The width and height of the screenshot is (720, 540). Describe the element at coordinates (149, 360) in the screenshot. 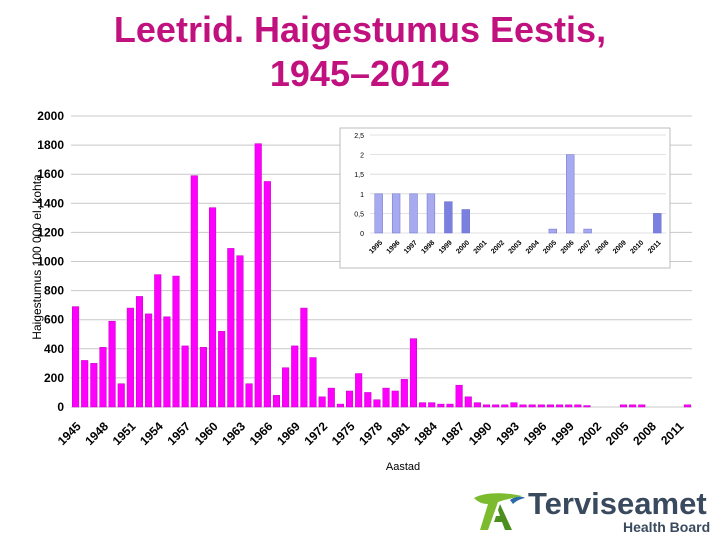

I see `bar-1953` at that location.